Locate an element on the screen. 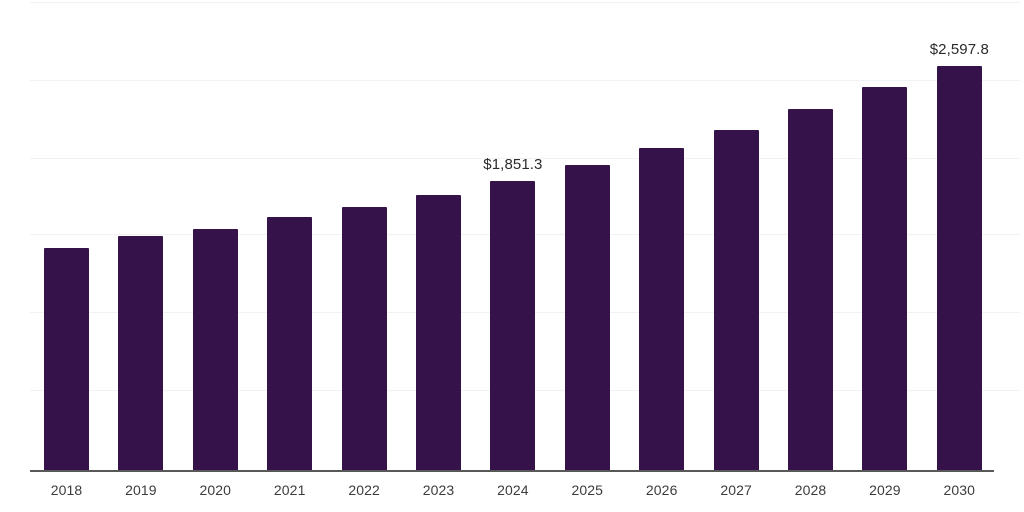 This screenshot has height=512, width=1024. bar-2018 is located at coordinates (66, 359).